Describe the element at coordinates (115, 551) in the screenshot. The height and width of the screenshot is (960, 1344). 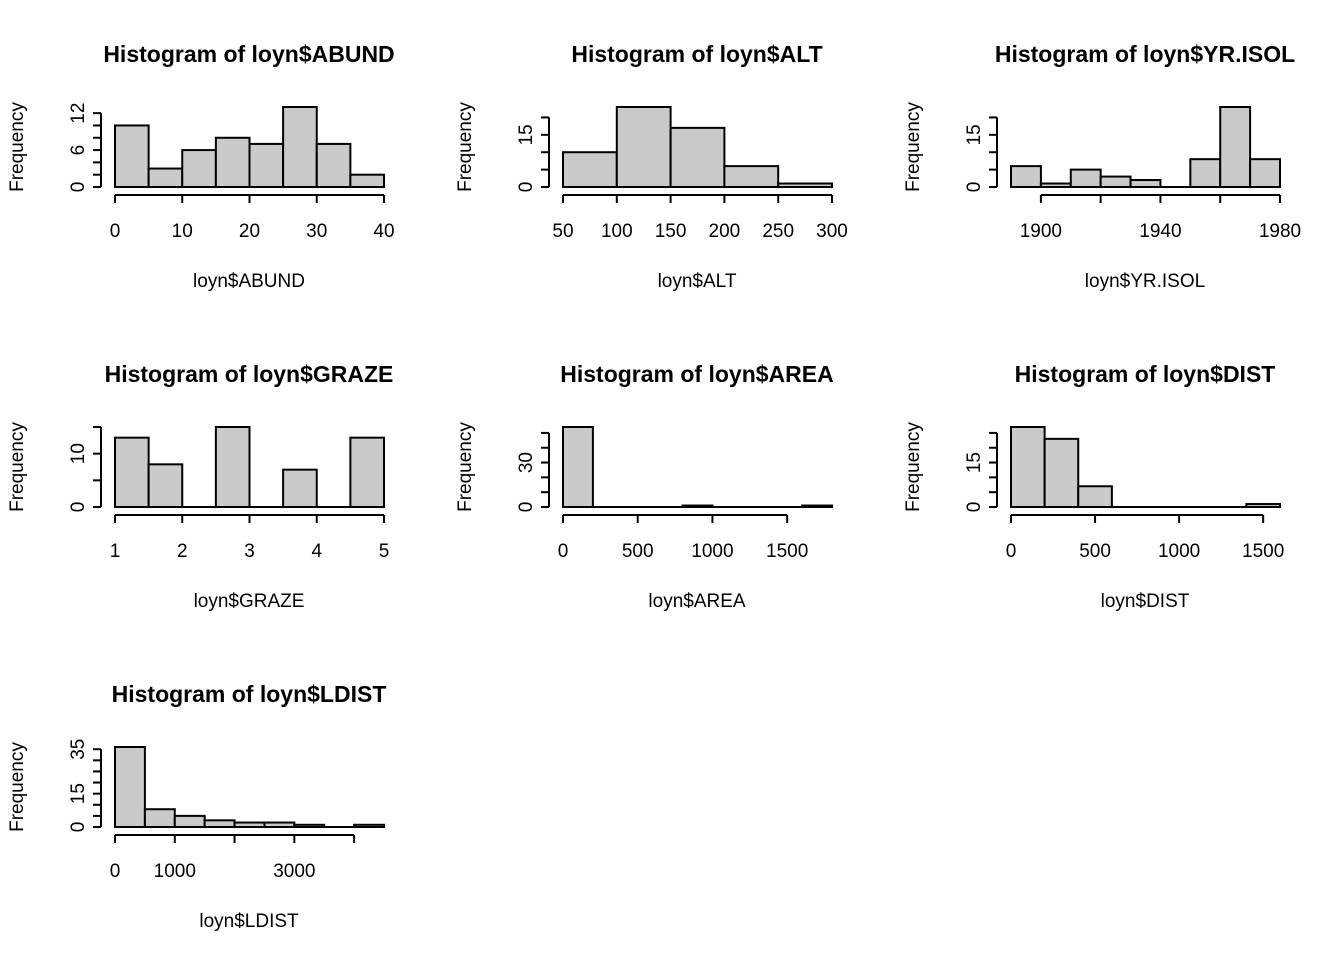
I see `x-tick-label: 1` at that location.